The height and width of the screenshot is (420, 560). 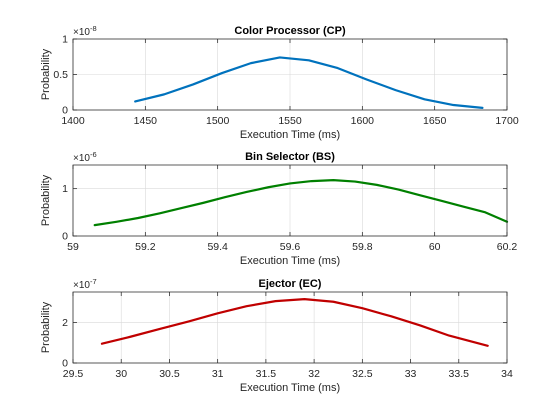 What do you see at coordinates (362, 247) in the screenshot?
I see `x-tick-label: 59.8` at bounding box center [362, 247].